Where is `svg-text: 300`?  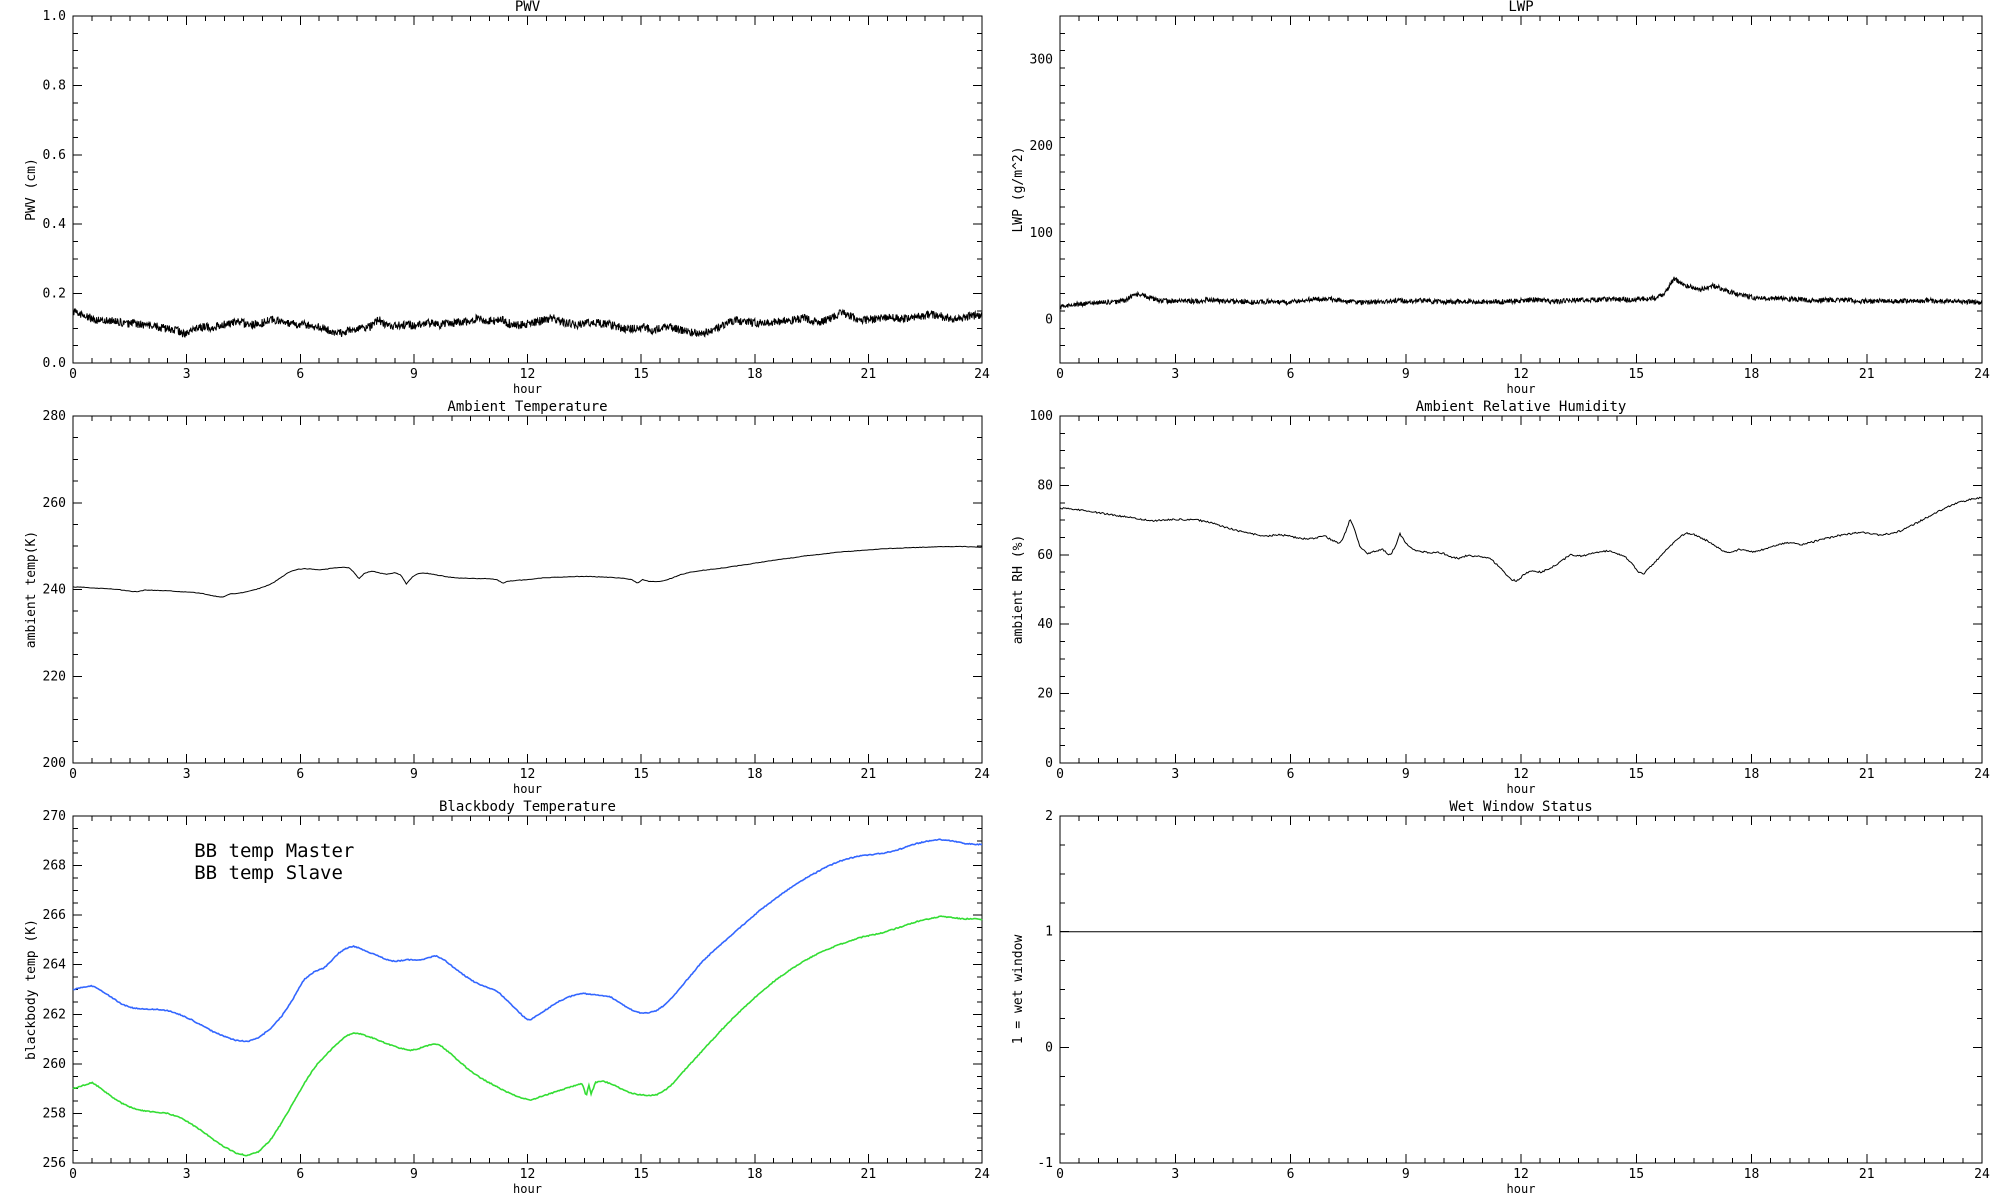 svg-text: 300 is located at coordinates (1041, 59).